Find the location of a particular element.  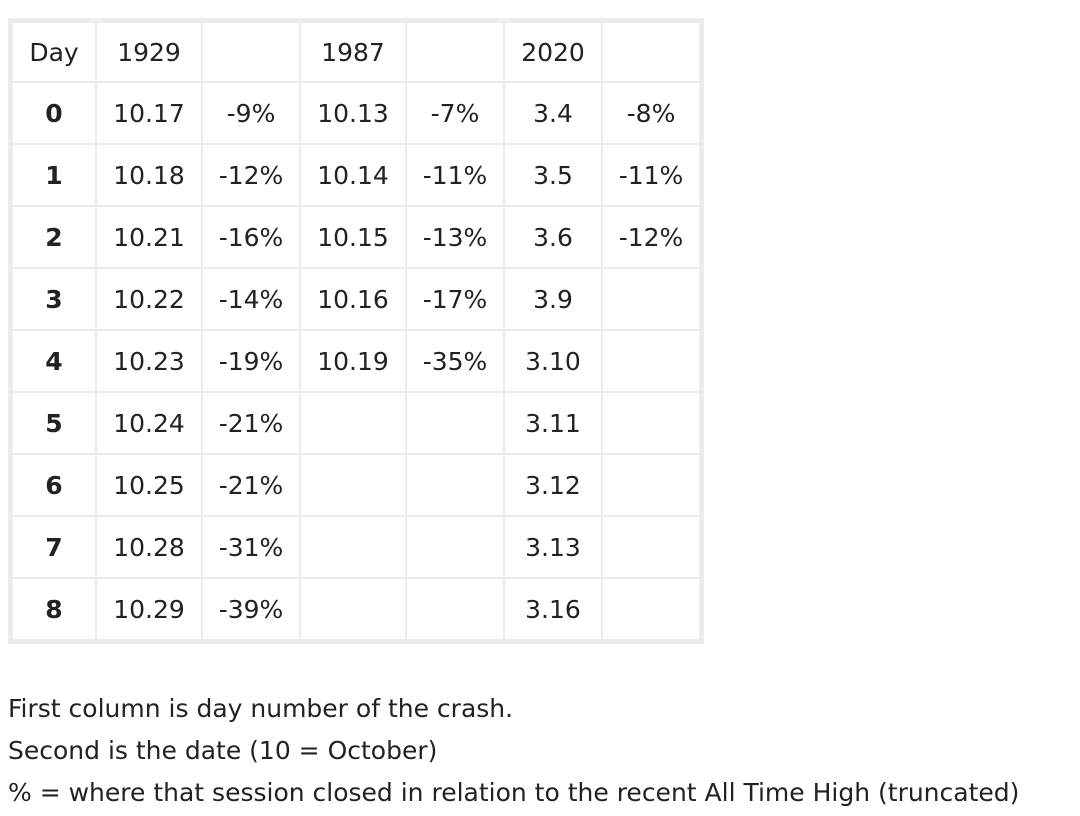

data-row: 8 10.29 -39% 3.16 is located at coordinates (356, 609).